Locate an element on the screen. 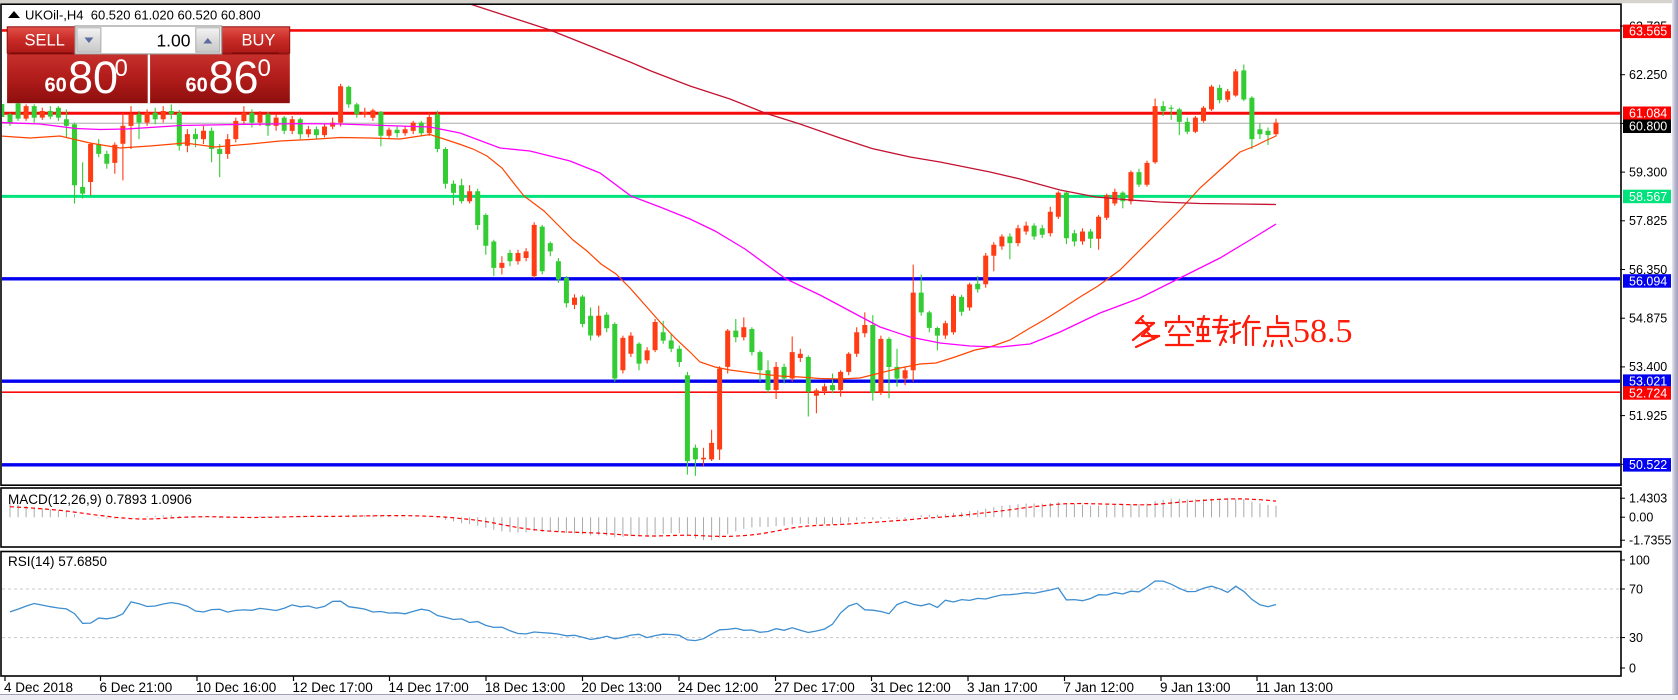 Image resolution: width=1678 pixels, height=700 pixels. svg-text: 53.400 is located at coordinates (1648, 367).